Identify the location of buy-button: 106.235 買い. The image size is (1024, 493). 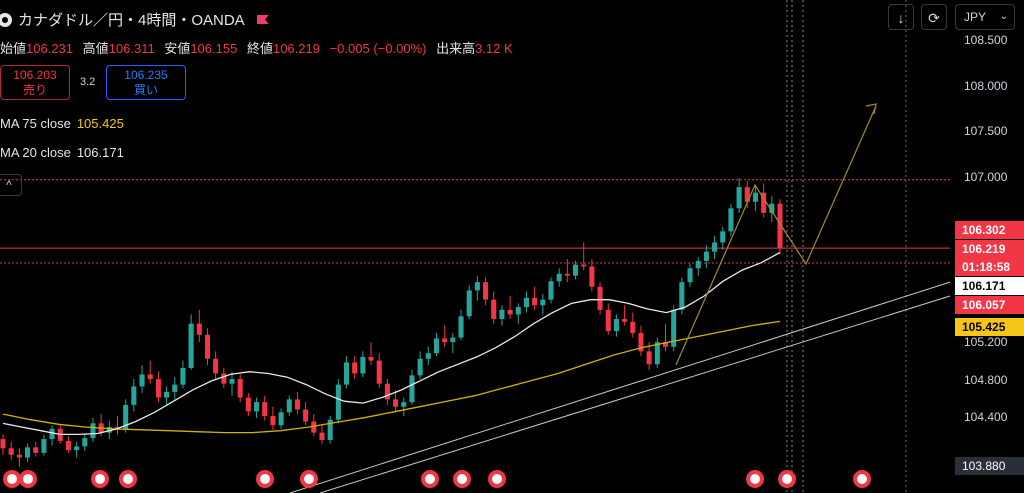
(146, 82).